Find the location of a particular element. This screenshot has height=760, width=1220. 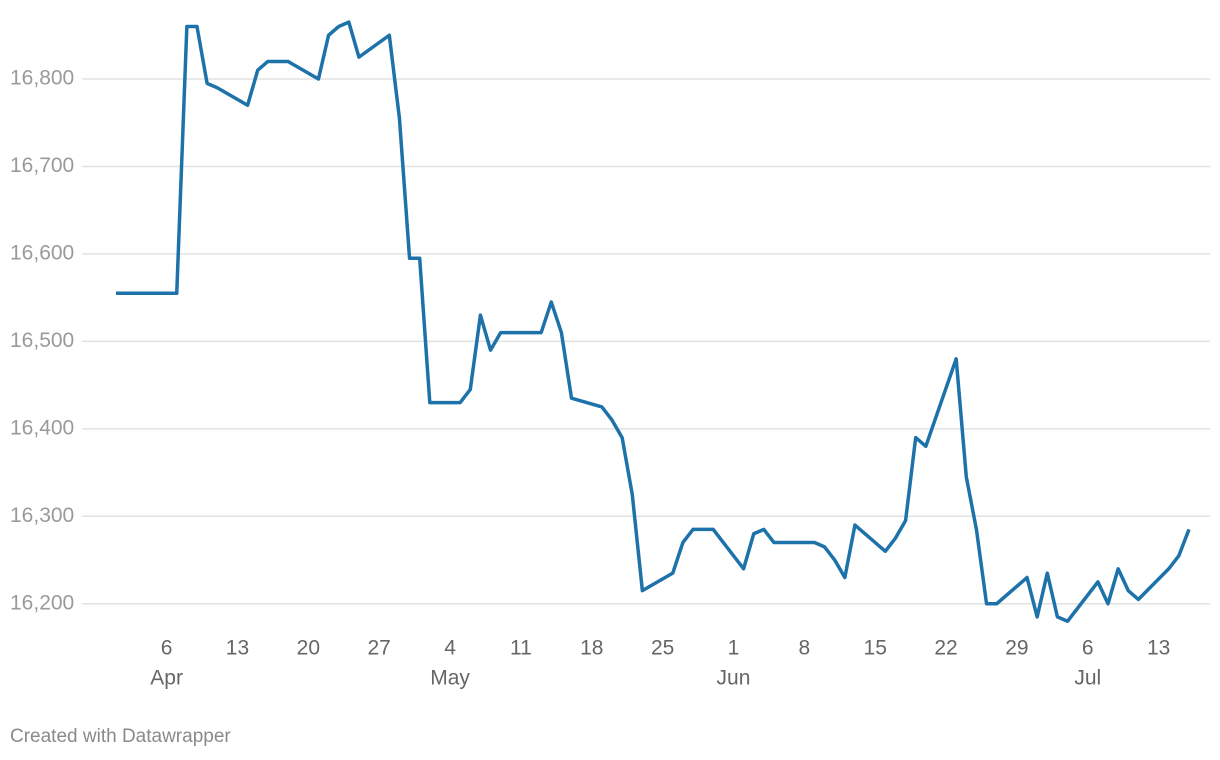

x-tick-label: 15 is located at coordinates (875, 648).